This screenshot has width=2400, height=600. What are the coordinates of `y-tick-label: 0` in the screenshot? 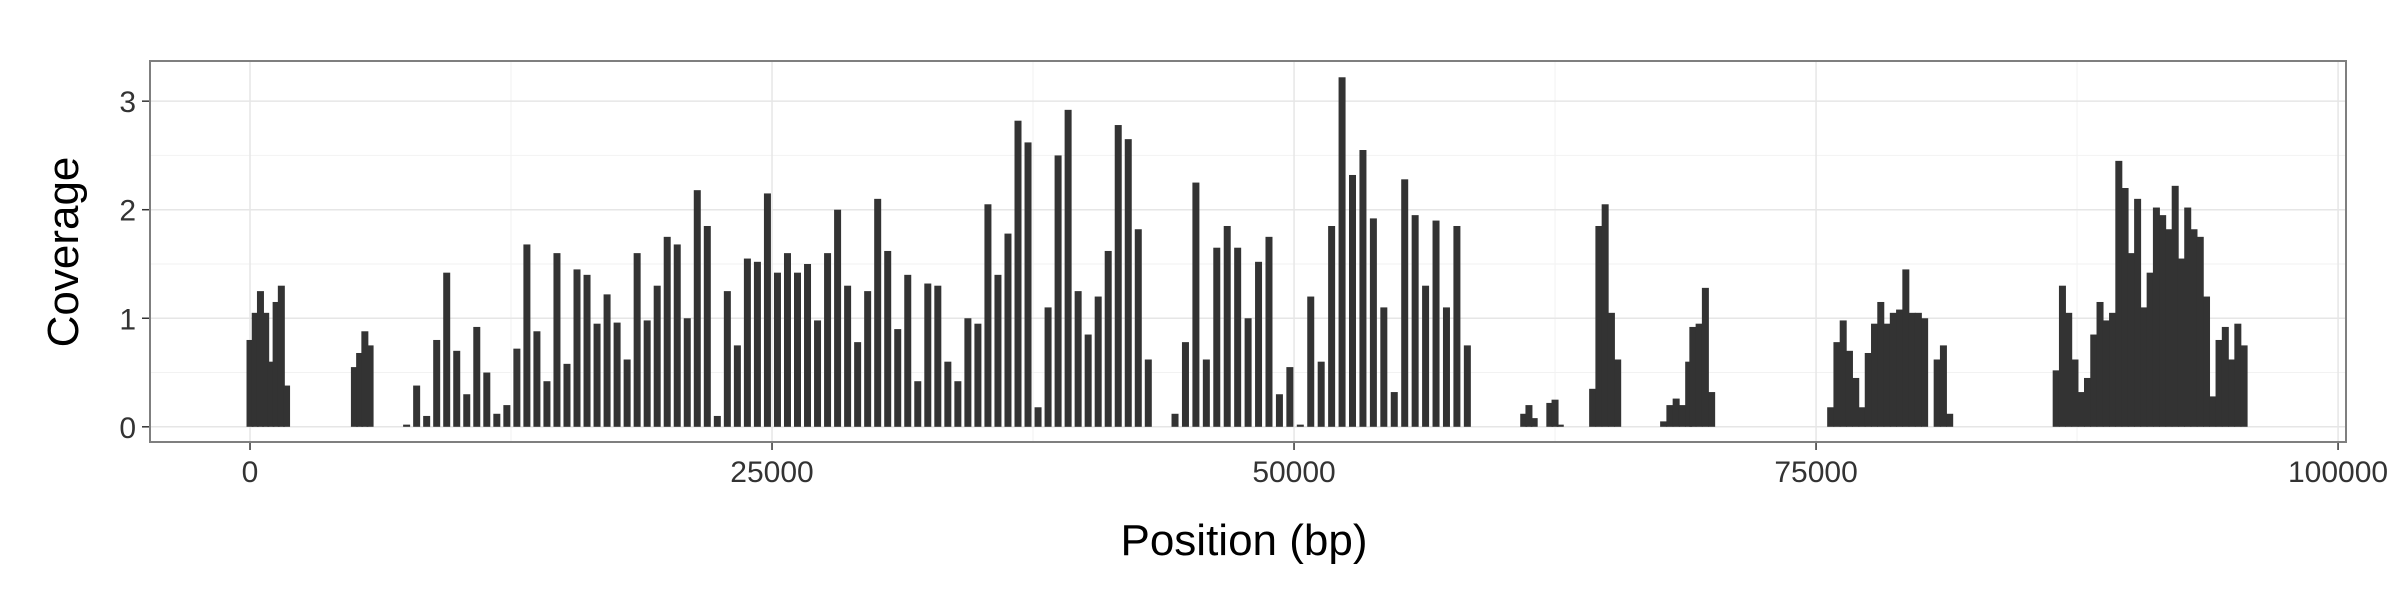 It's located at (127, 428).